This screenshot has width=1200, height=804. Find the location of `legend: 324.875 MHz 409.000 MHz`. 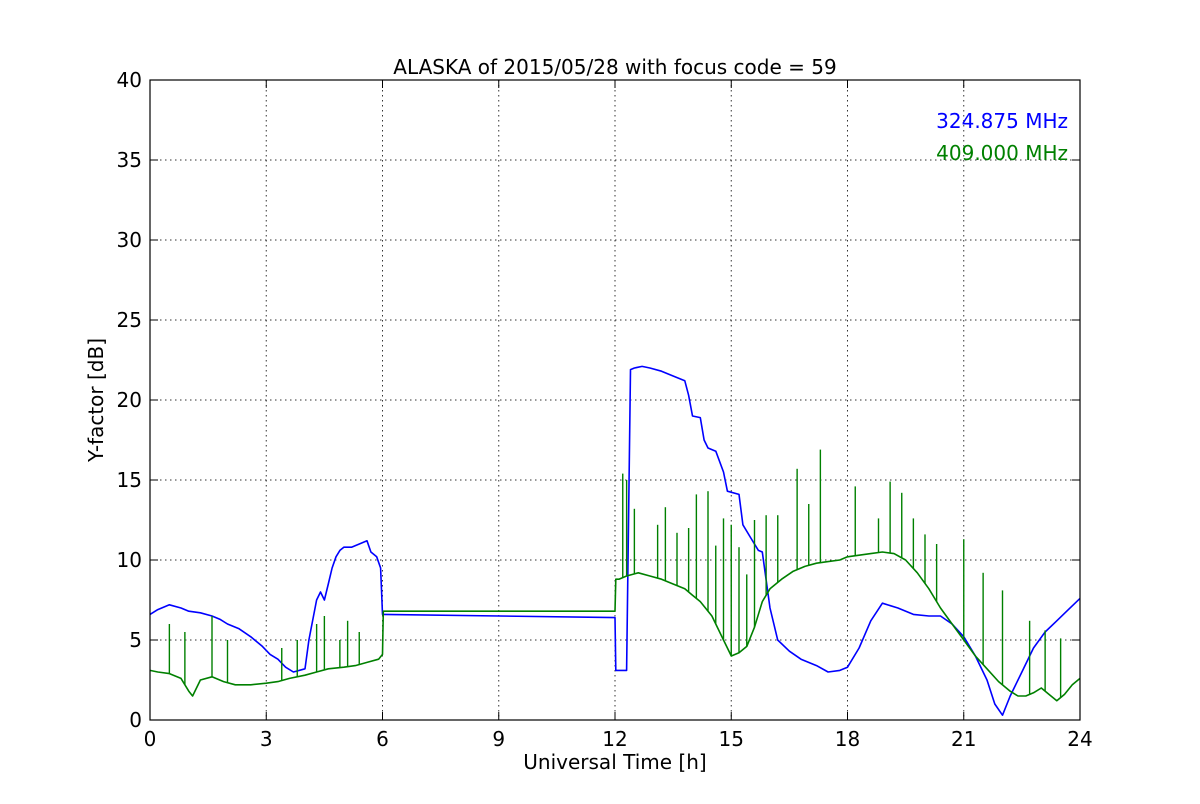

legend: 324.875 MHz 409.000 MHz is located at coordinates (1002, 137).